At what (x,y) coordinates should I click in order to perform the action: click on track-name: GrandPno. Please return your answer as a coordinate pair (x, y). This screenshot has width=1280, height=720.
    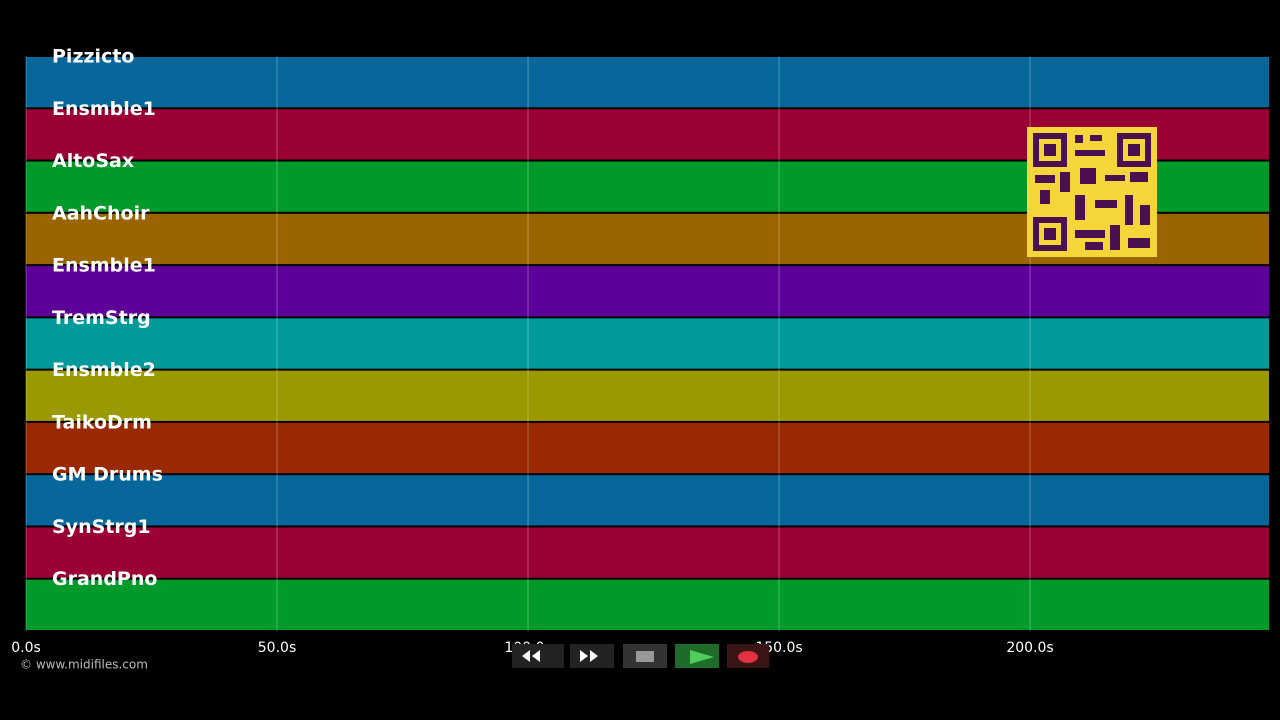
    Looking at the image, I should click on (104, 579).